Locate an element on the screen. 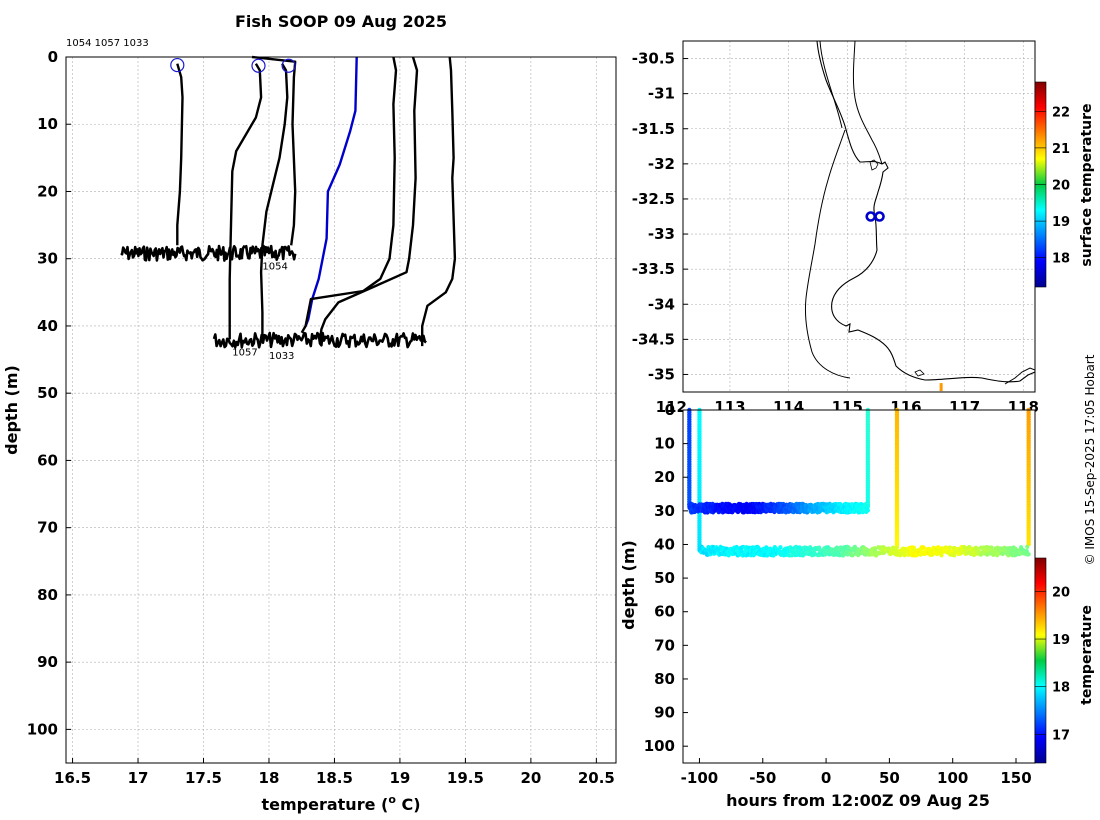 The image size is (1100, 820). temperature-colorbar is located at coordinates (1040, 660).